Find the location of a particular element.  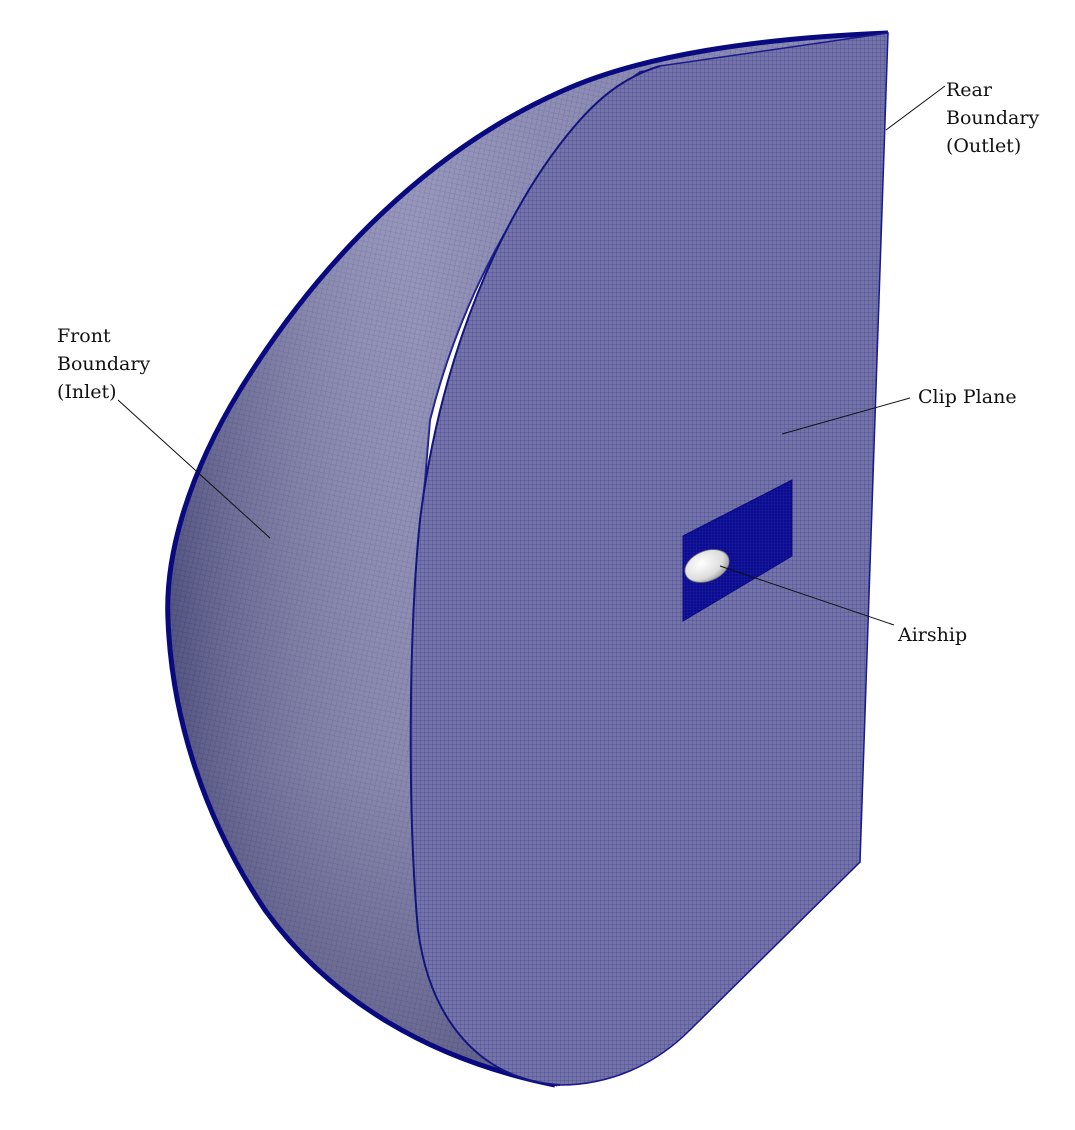

airship-label: Airship is located at coordinates (933, 635).